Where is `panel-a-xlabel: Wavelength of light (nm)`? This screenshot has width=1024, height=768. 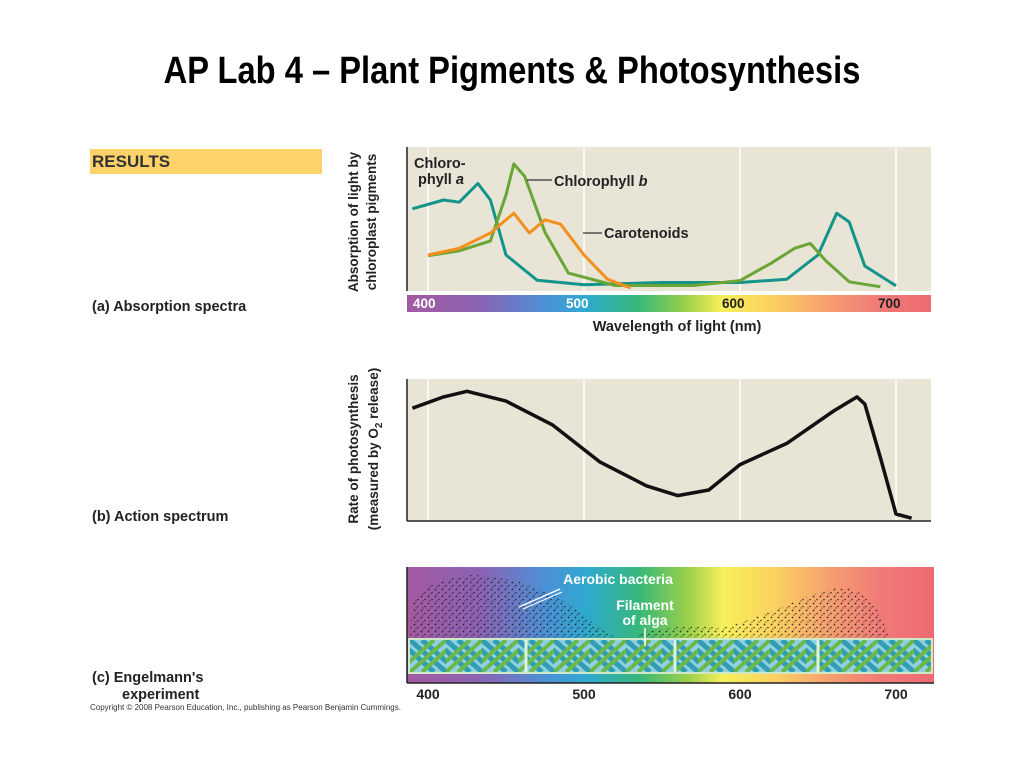 panel-a-xlabel: Wavelength of light (nm) is located at coordinates (677, 327).